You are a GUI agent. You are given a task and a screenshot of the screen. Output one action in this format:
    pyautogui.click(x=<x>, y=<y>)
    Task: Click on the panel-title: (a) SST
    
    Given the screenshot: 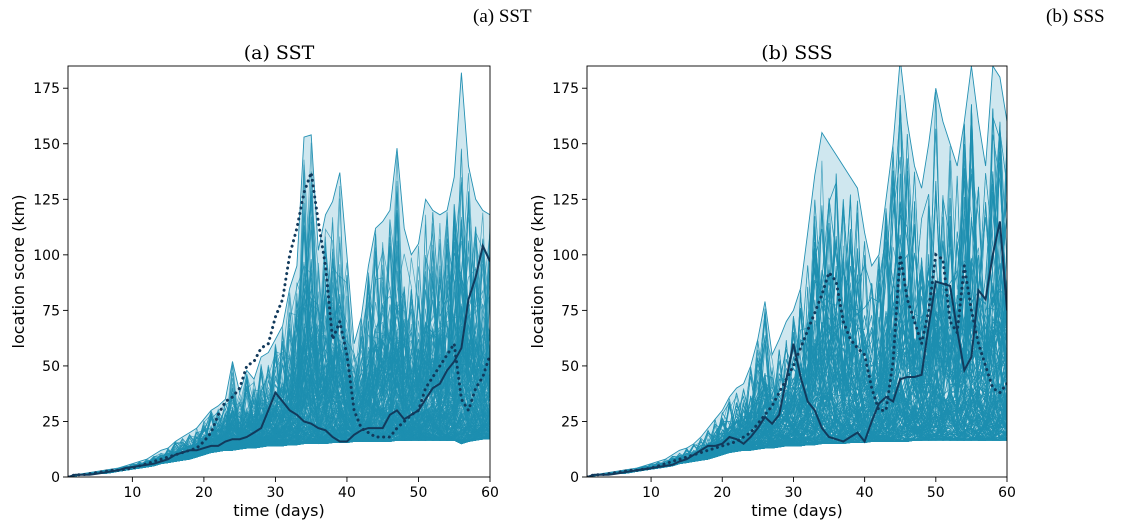 What is the action you would take?
    pyautogui.click(x=279, y=53)
    